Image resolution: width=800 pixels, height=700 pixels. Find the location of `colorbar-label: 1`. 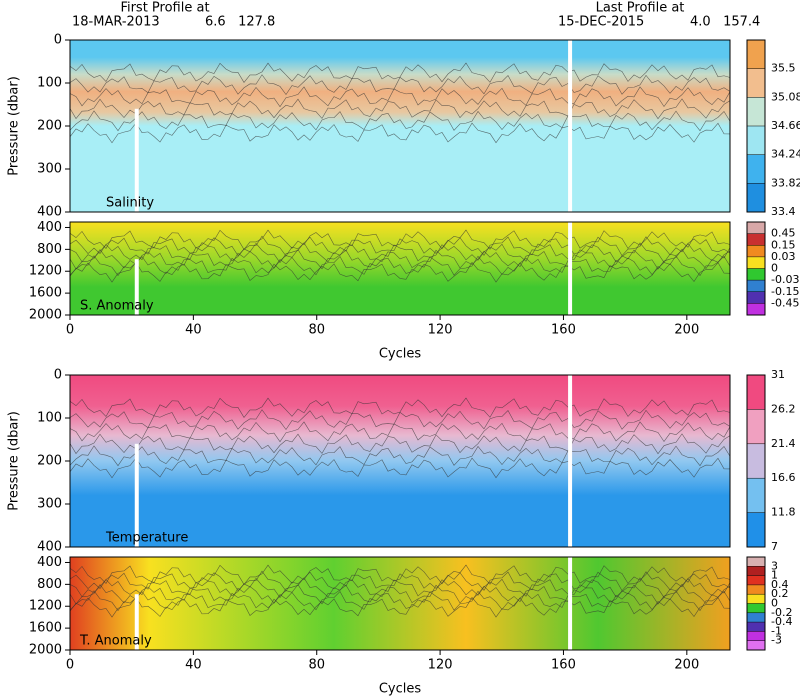

colorbar-label: 1 is located at coordinates (774, 575).